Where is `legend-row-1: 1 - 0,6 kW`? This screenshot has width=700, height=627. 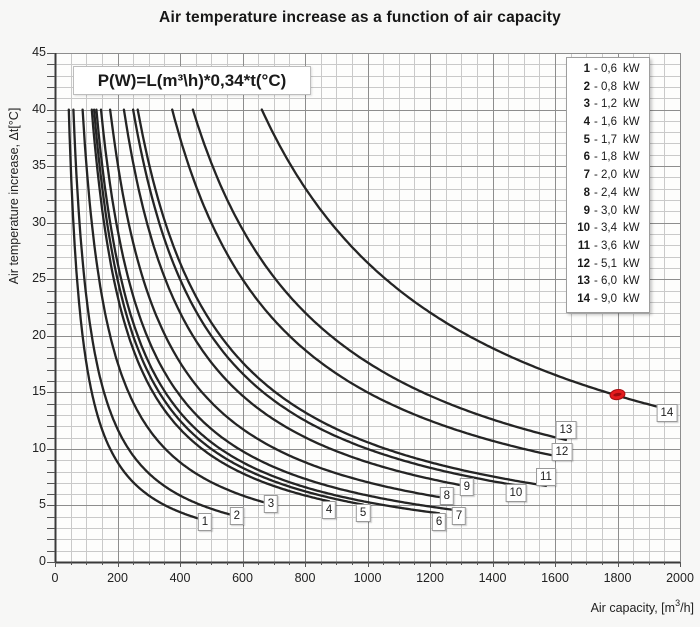
legend-row-1: 1 - 0,6 kW is located at coordinates (608, 70).